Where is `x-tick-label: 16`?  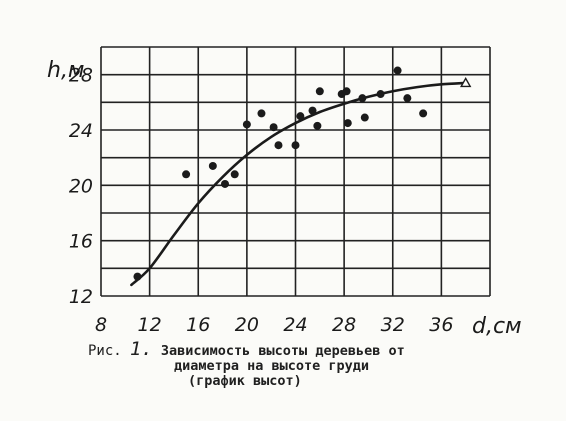 x-tick-label: 16 is located at coordinates (198, 325).